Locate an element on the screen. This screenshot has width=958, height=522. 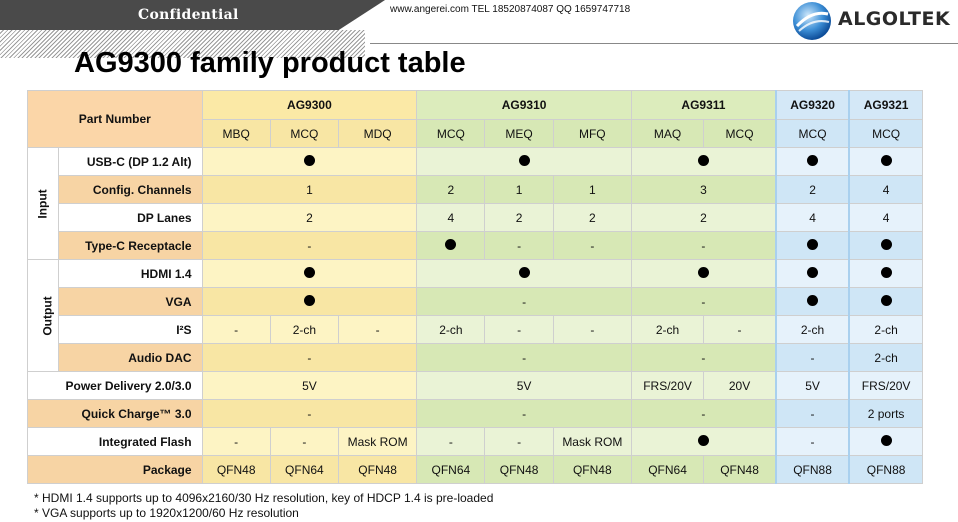
row-label: Quick Charge™ 3.0 is located at coordinates (115, 413).